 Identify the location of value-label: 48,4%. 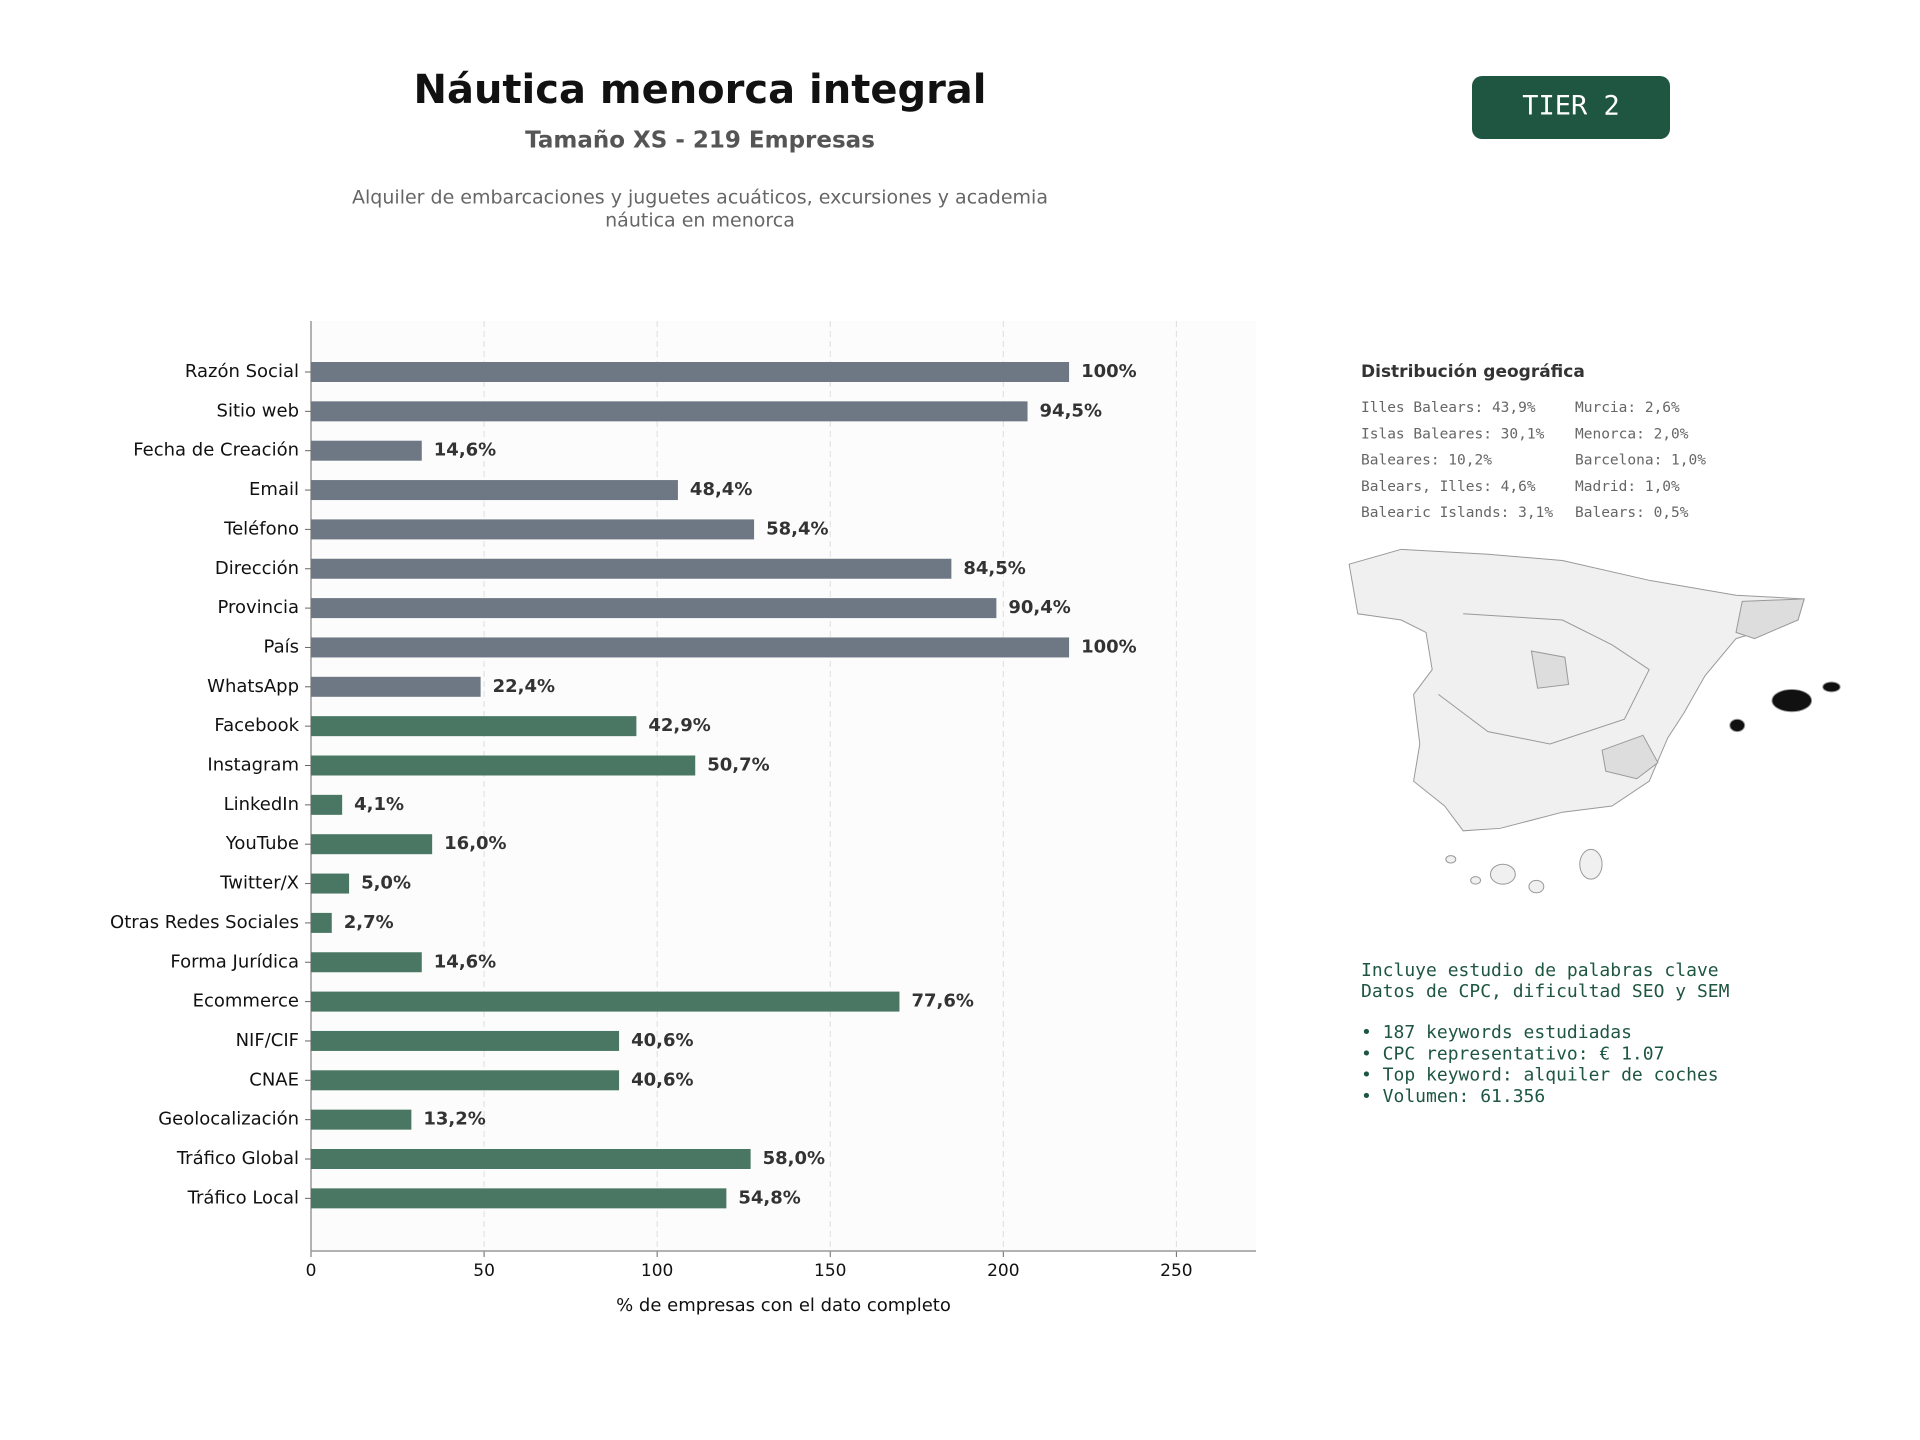
(721, 489).